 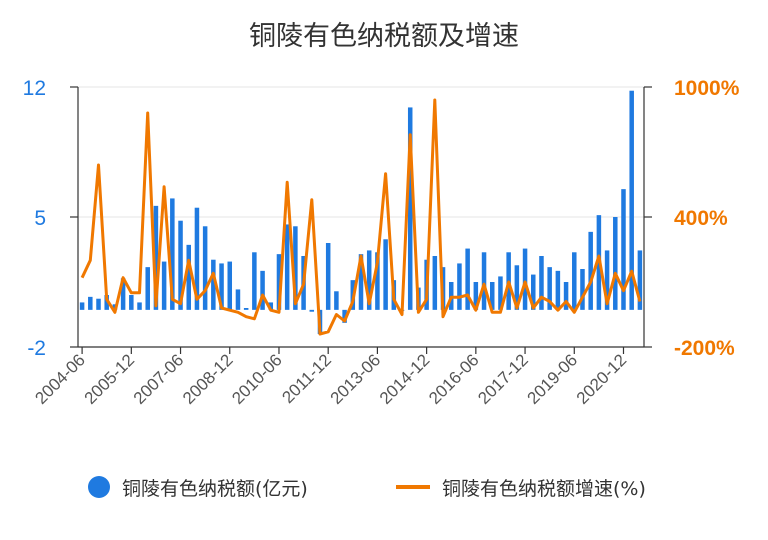 What do you see at coordinates (544, 488) in the screenshot?
I see `legend-line-label: 铜陵有色纳税额增速(%)` at bounding box center [544, 488].